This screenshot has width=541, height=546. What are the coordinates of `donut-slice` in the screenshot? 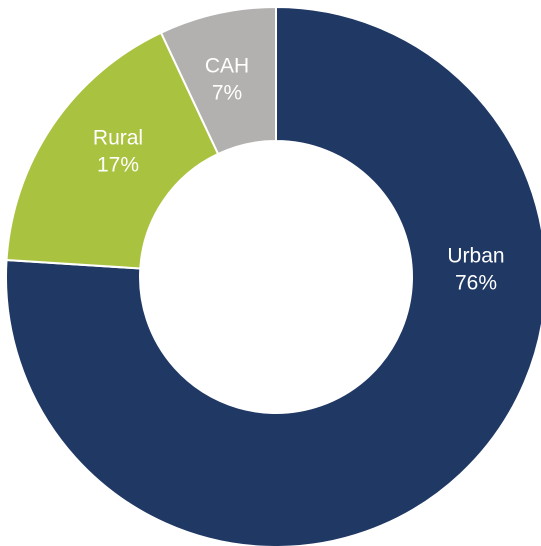 It's located at (218, 80).